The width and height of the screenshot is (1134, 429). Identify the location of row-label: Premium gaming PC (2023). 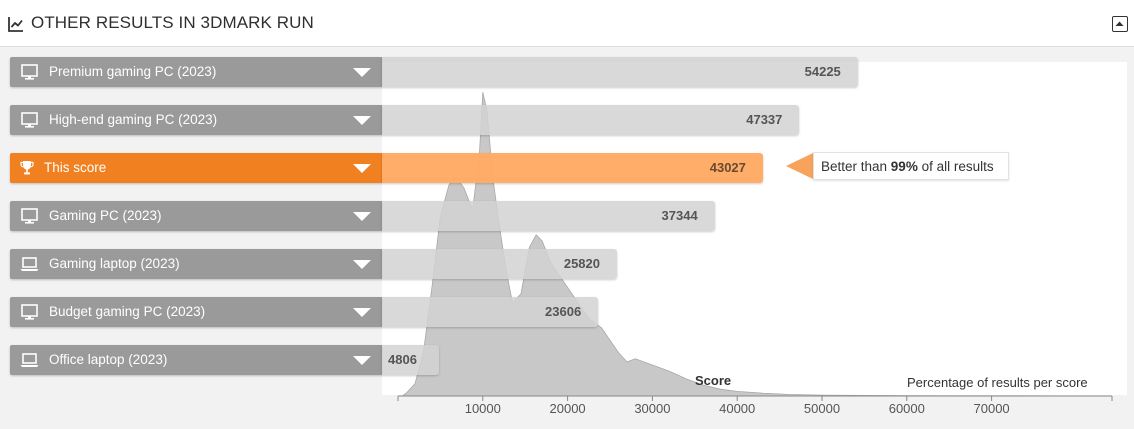
(133, 71).